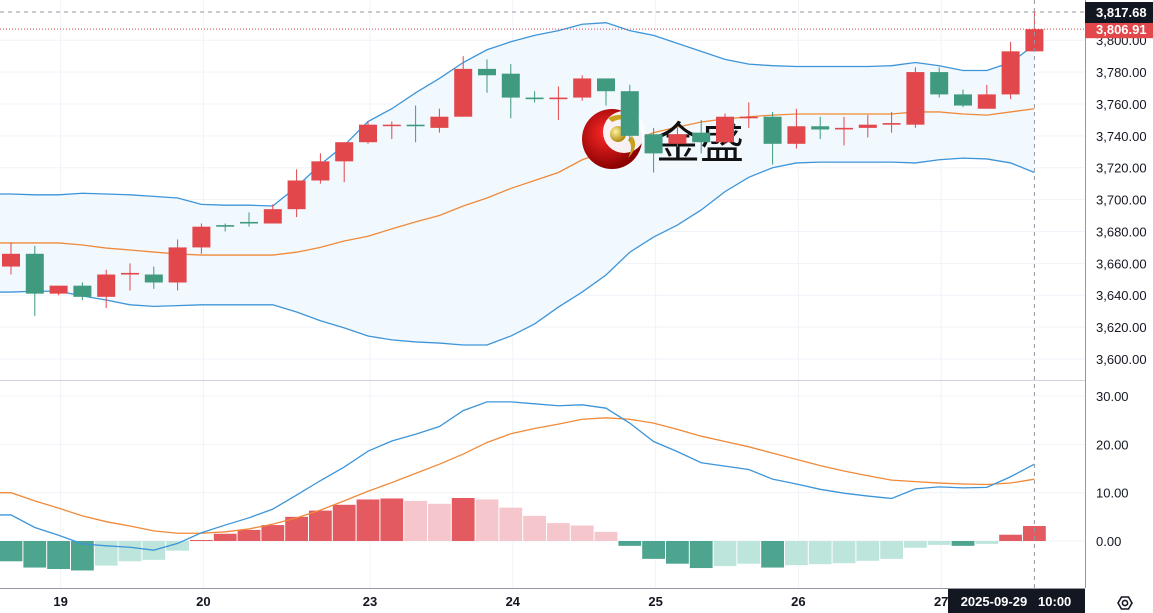 This screenshot has width=1153, height=613. Describe the element at coordinates (941, 601) in the screenshot. I see `time-tick-label: 27` at that location.